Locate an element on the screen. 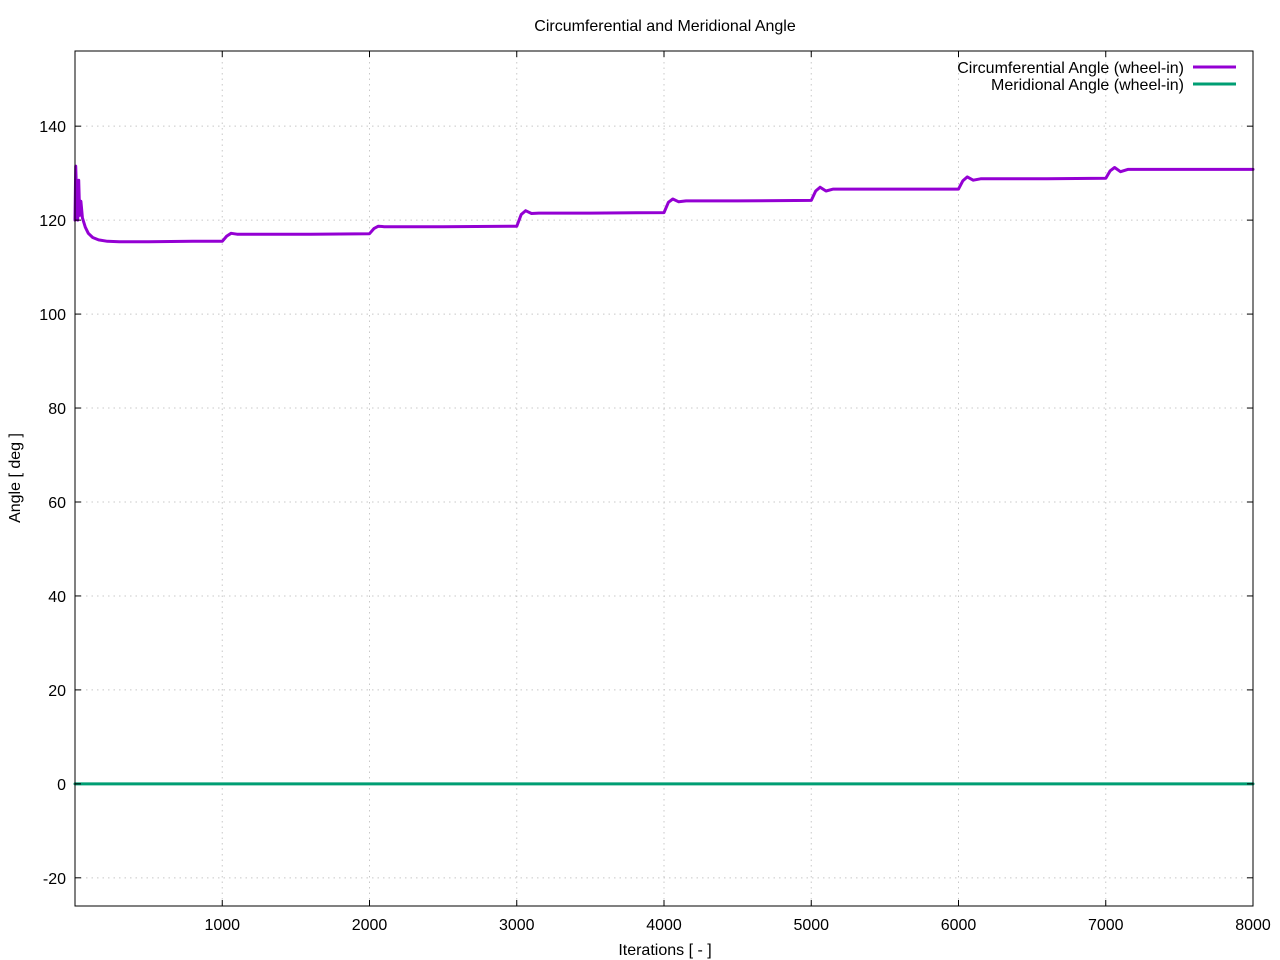 The height and width of the screenshot is (960, 1280). x-tick-label: 5000 is located at coordinates (811, 925).